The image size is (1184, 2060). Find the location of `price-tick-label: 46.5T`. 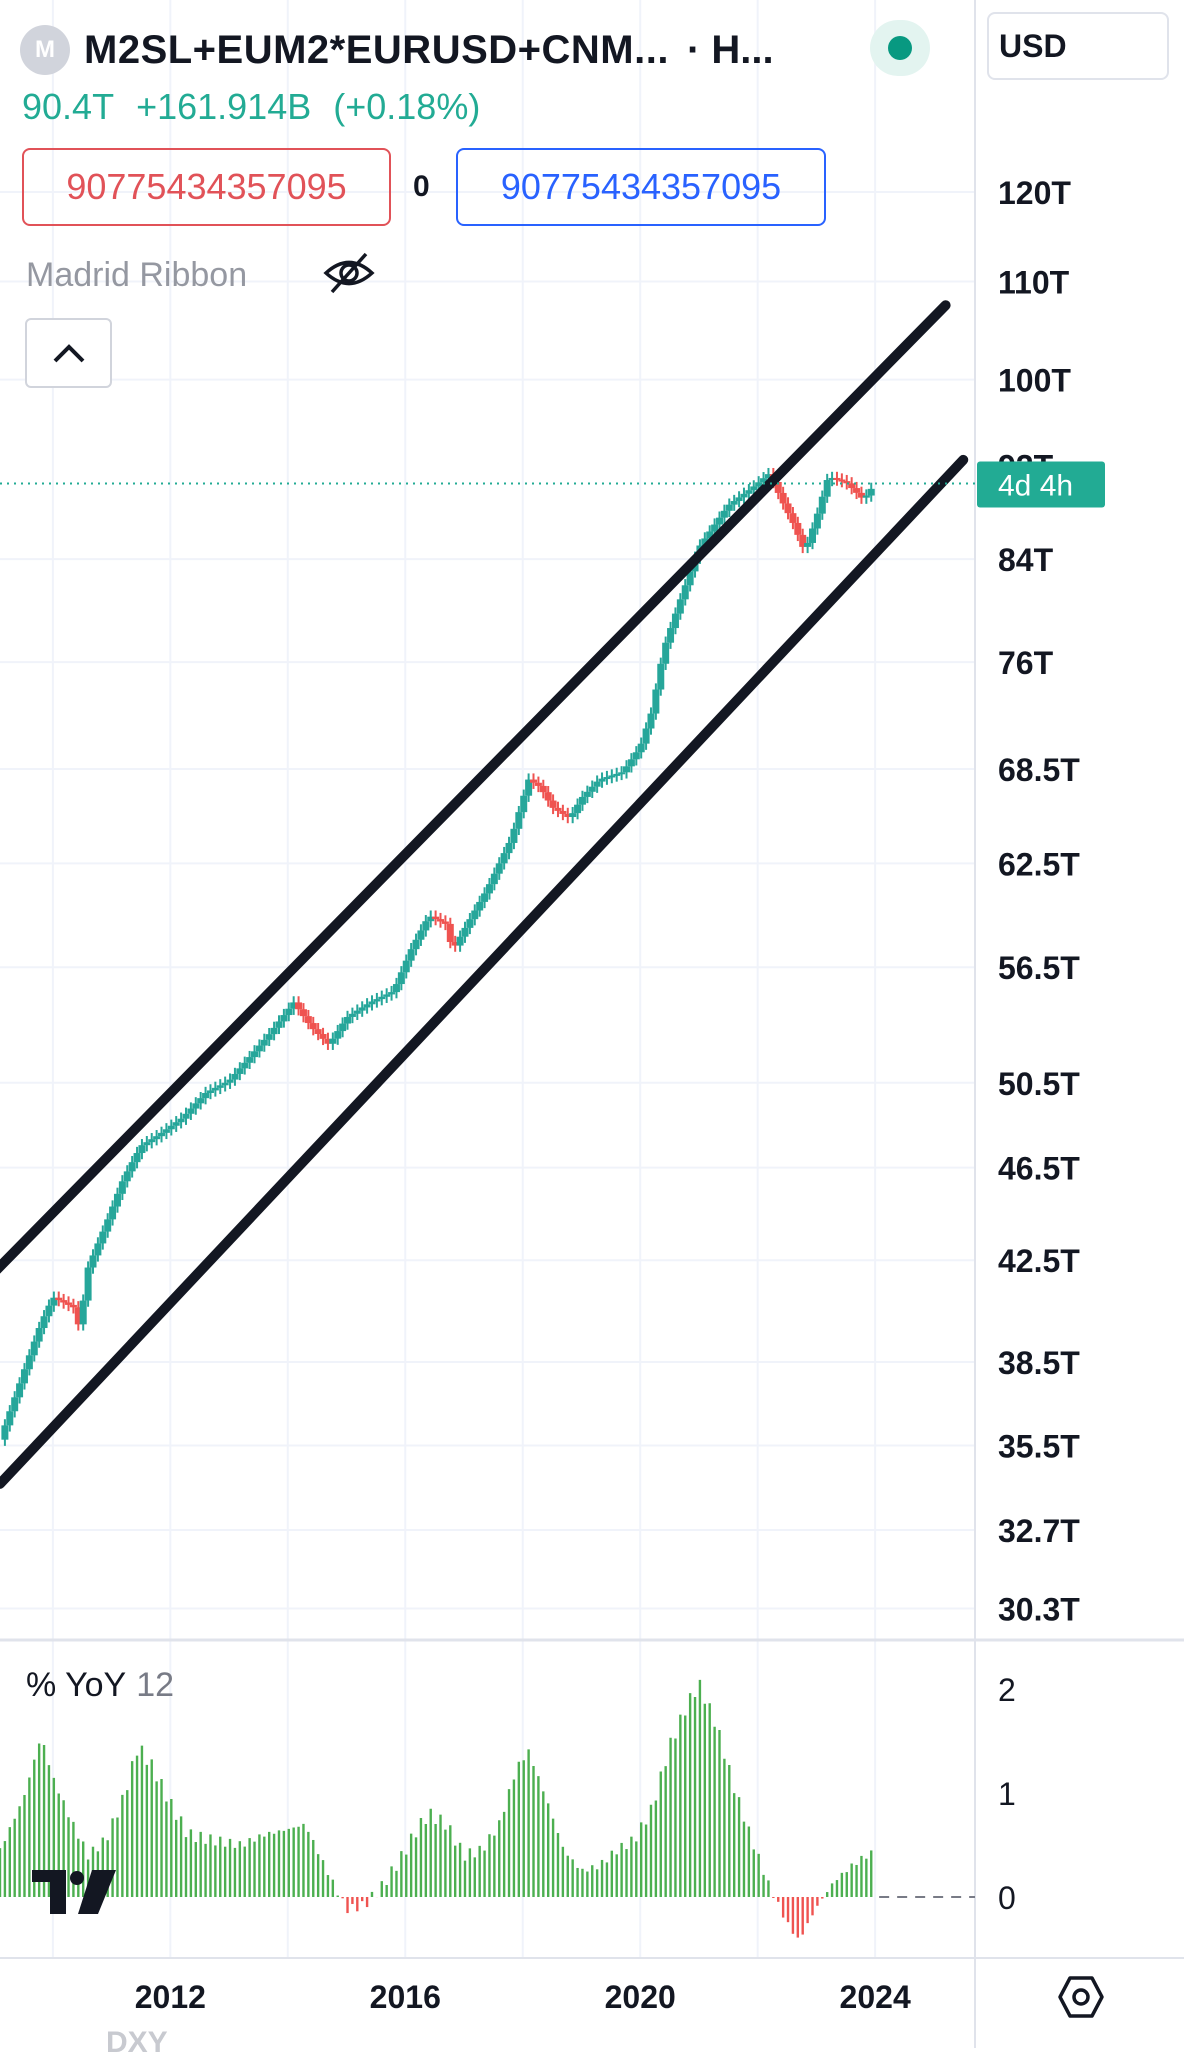

price-tick-label: 46.5T is located at coordinates (1039, 1169).